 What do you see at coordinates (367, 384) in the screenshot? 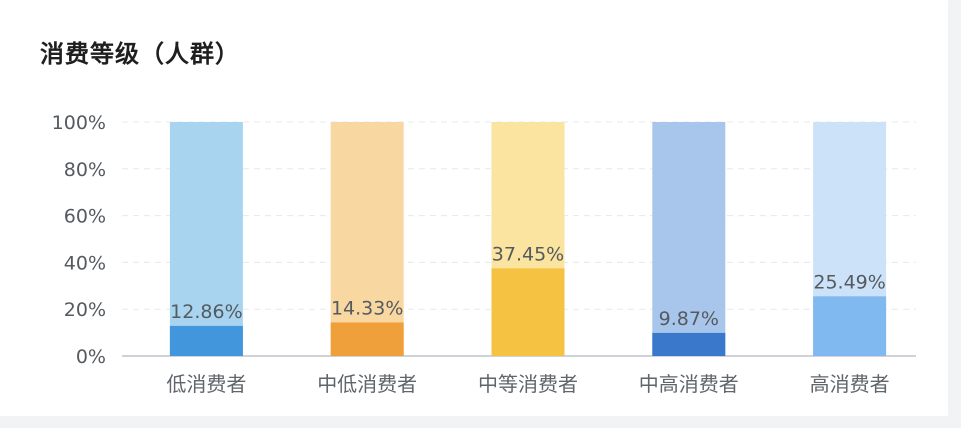
I see `x-category-label: 中低消费者` at bounding box center [367, 384].